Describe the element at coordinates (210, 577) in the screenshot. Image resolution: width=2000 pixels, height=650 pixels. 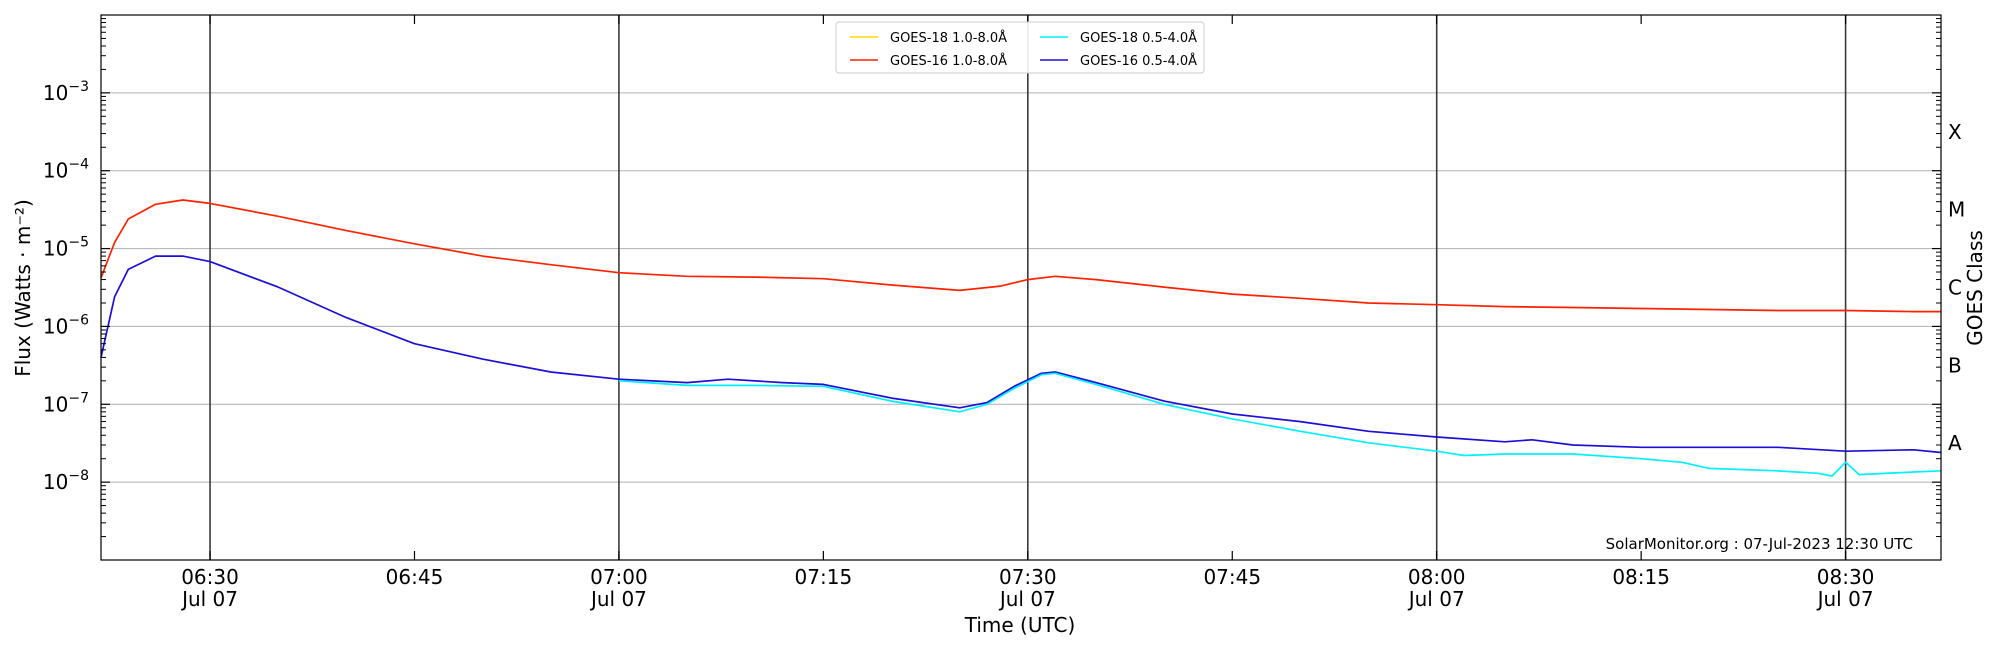
I see `x-tick-label: 06:30` at that location.